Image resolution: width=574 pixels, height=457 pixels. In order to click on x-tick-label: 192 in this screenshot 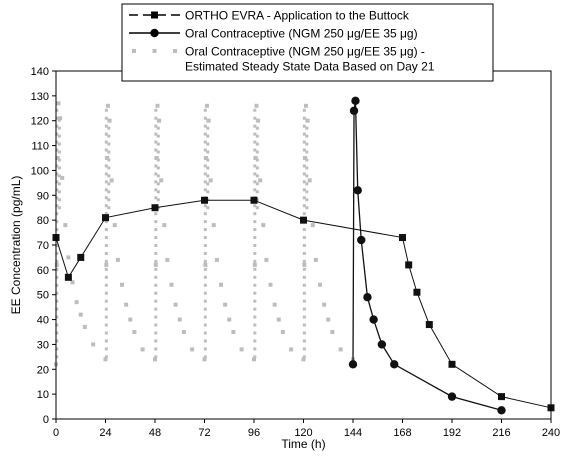, I will do `click(452, 433)`.